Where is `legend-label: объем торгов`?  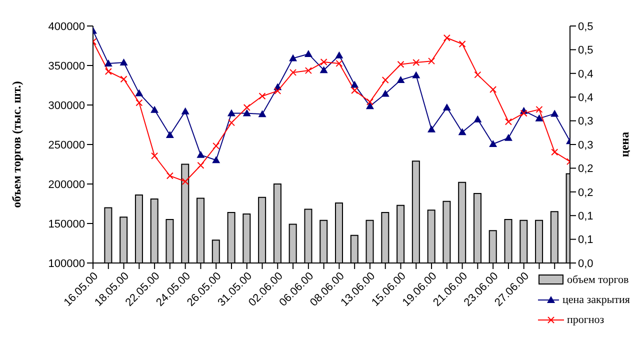 legend-label: объем торгов is located at coordinates (598, 280).